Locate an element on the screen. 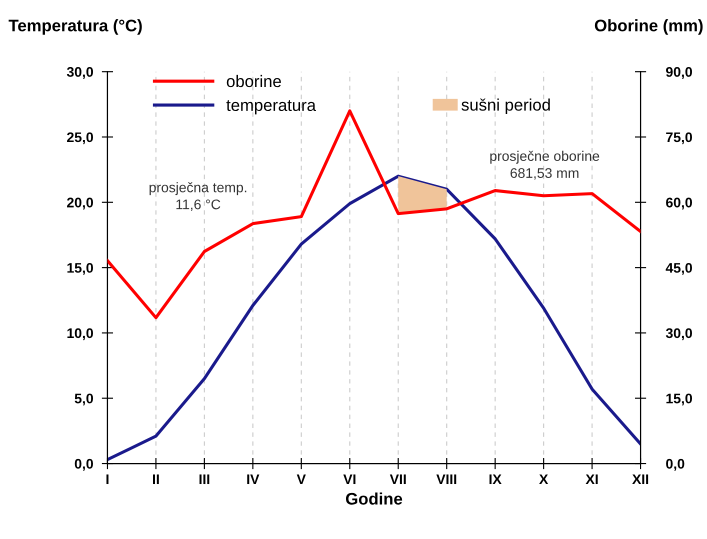 Image resolution: width=707 pixels, height=539 pixels. x-tick-label: VI is located at coordinates (349, 479).